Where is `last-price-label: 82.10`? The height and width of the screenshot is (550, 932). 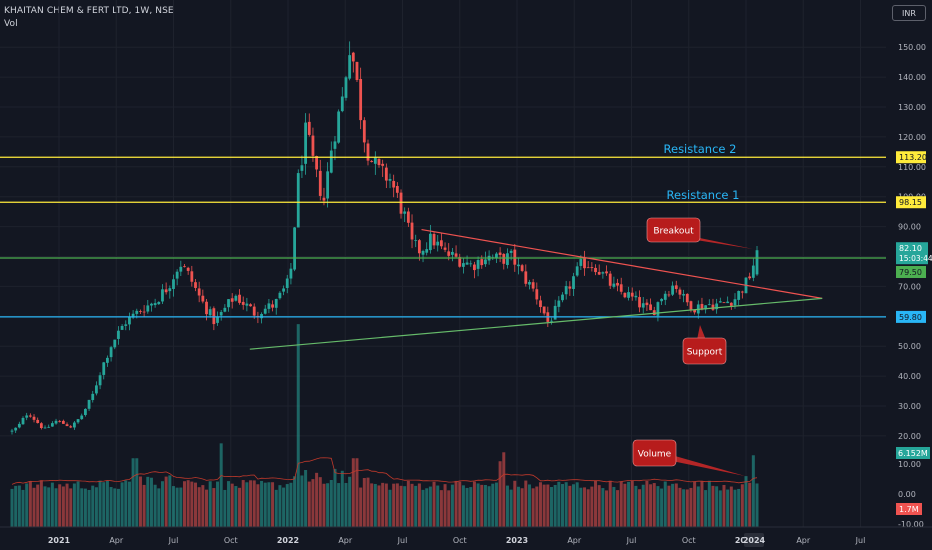
last-price-label: 82.10 is located at coordinates (910, 248).